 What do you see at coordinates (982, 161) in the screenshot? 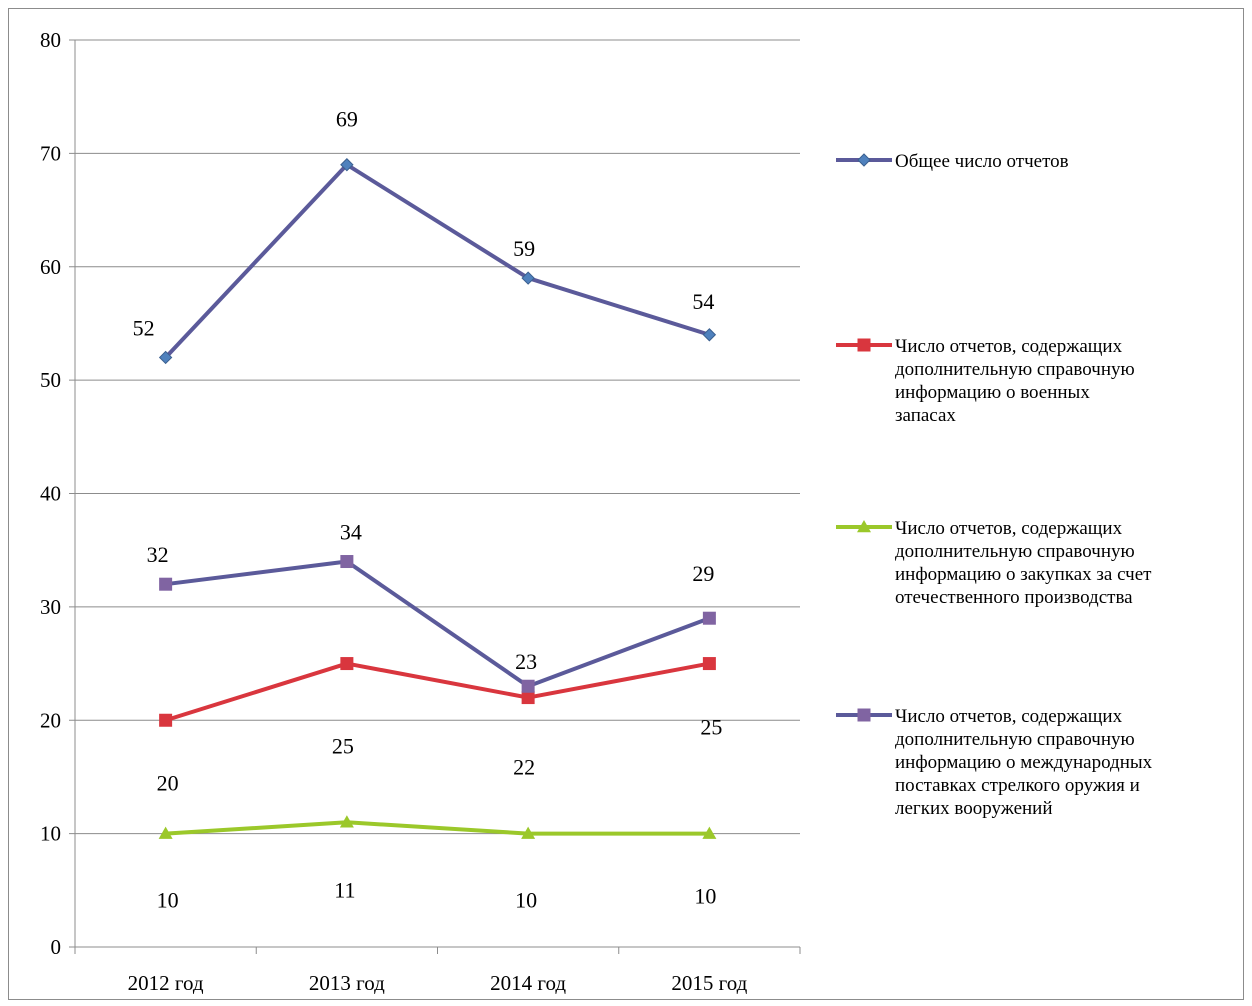
I see `legend-entry-text: Общее число отчетов` at bounding box center [982, 161].